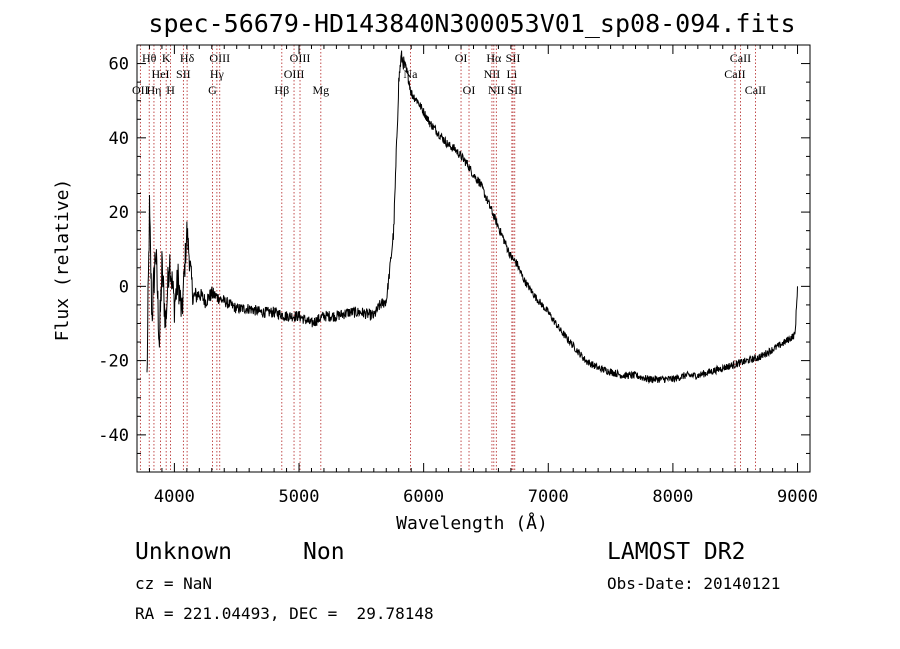  Describe the element at coordinates (166, 58) in the screenshot. I see `spectral-line-label: K` at that location.